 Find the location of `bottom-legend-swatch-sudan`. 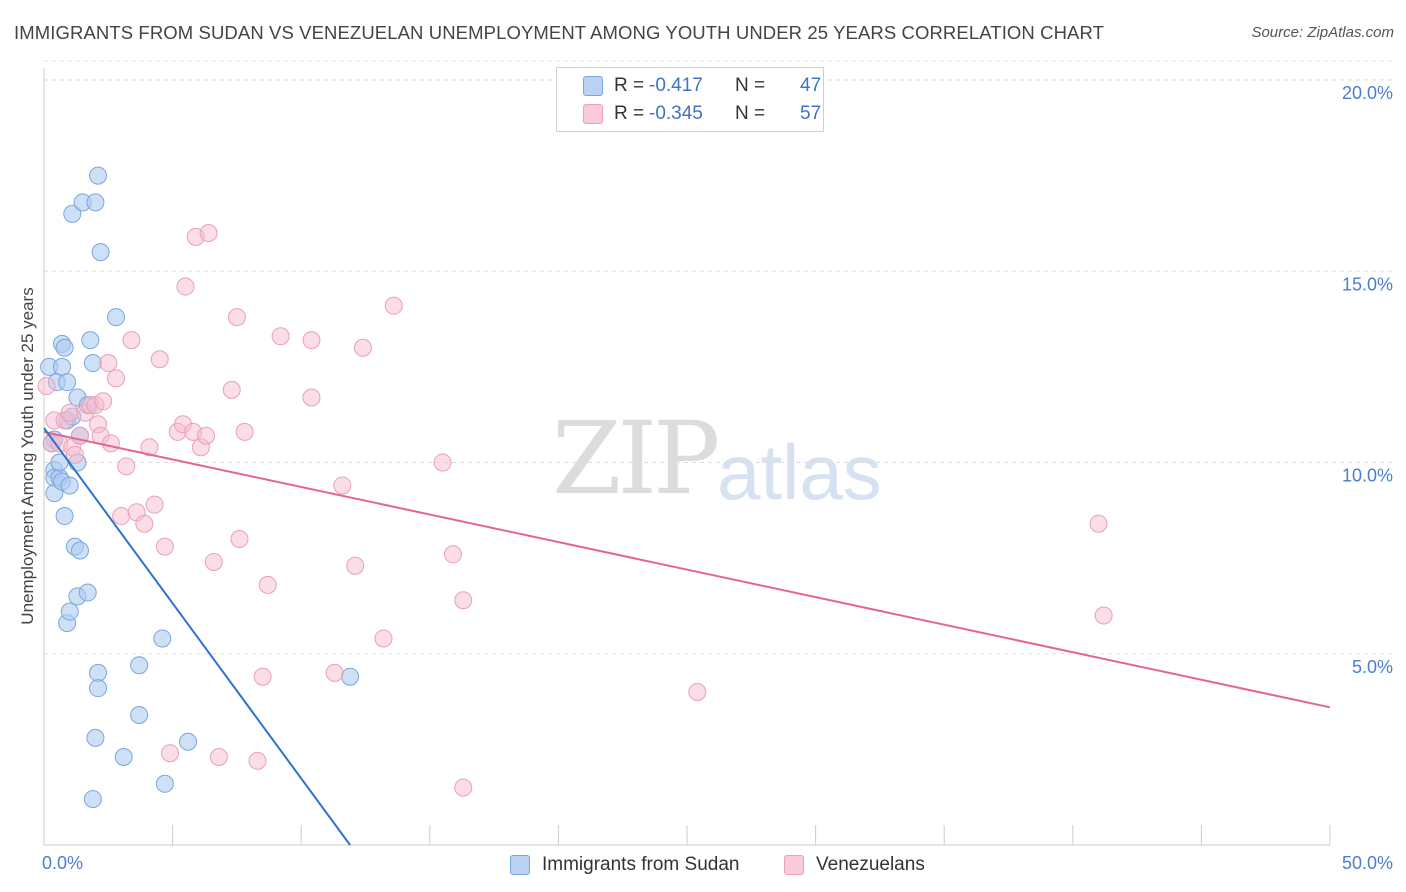

bottom-legend-swatch-sudan is located at coordinates (520, 865).